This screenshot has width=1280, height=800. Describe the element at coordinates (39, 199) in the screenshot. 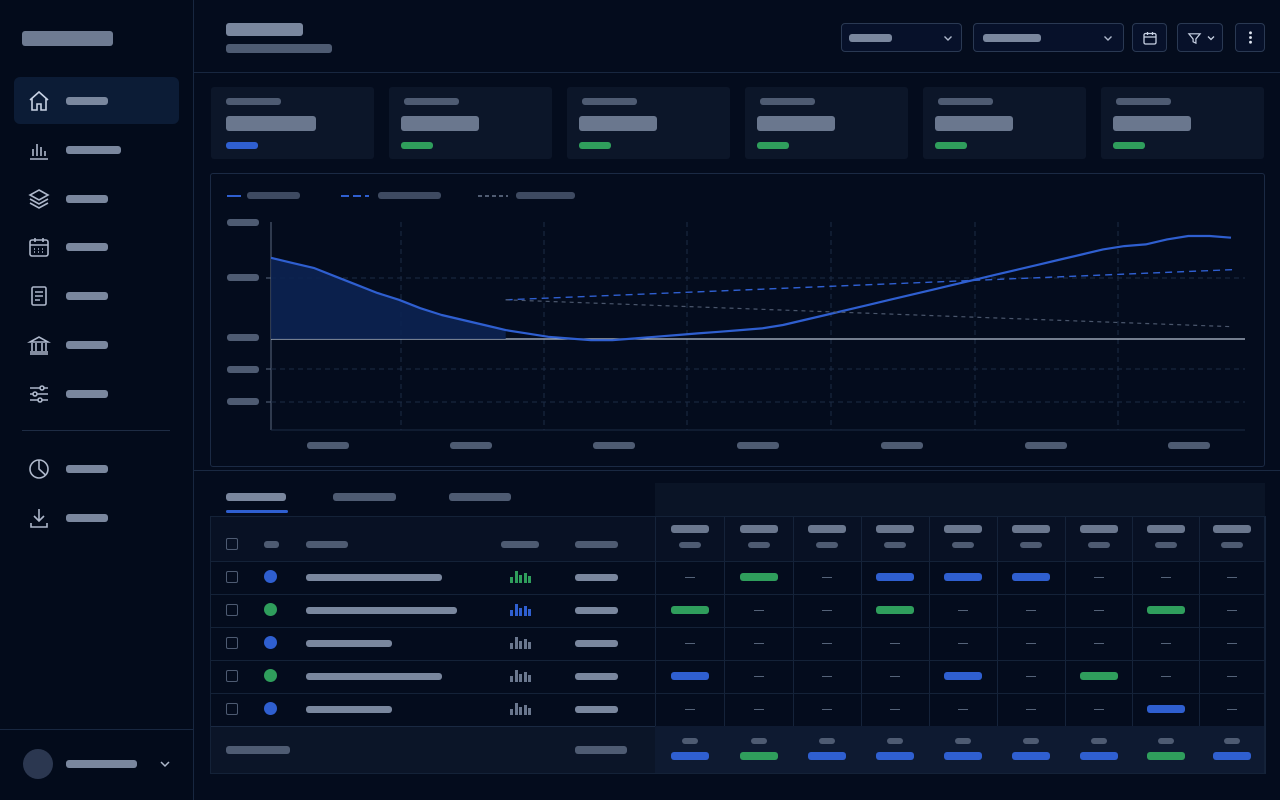

I see `layers-icon` at that location.